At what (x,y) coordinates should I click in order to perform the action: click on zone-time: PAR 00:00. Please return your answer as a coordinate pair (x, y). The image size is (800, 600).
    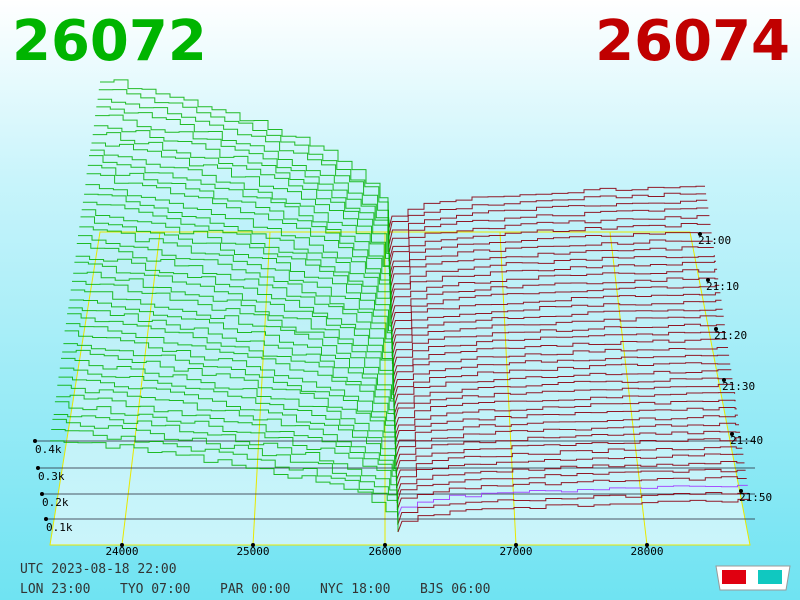
    Looking at the image, I should click on (255, 589).